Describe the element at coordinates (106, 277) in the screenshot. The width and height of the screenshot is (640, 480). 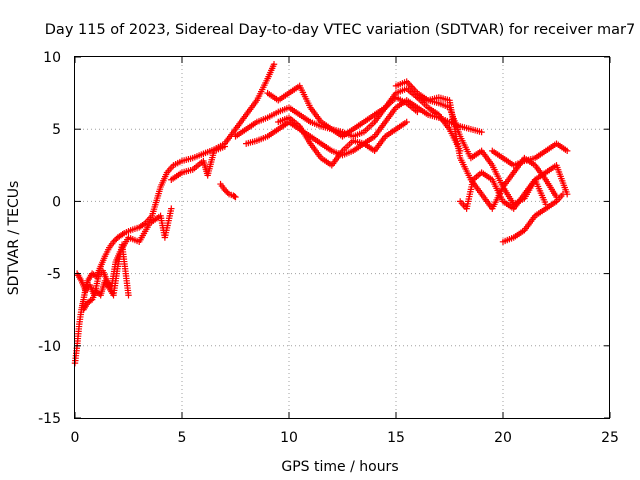
I see `series-track-c` at that location.